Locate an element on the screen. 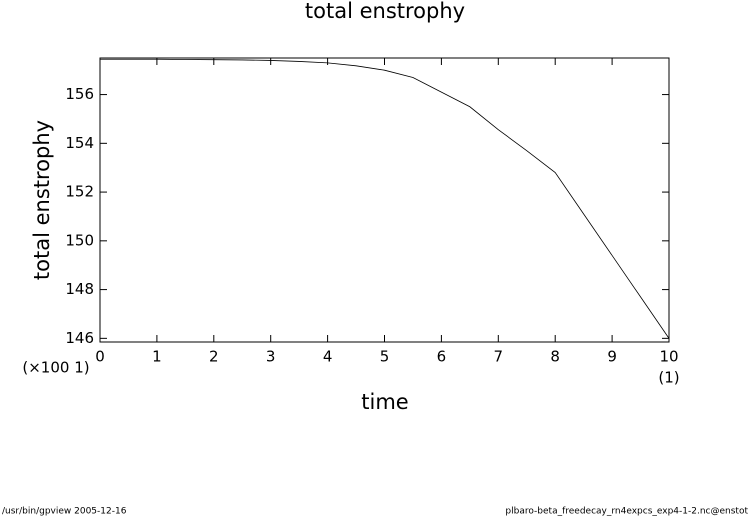  x-tick-label: 5 is located at coordinates (385, 357).